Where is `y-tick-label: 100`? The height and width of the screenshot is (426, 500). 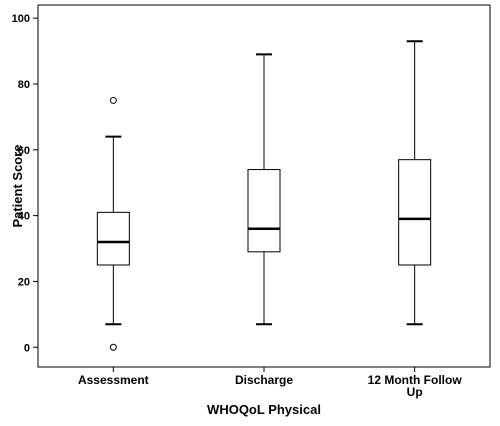 y-tick-label: 100 is located at coordinates (21, 19).